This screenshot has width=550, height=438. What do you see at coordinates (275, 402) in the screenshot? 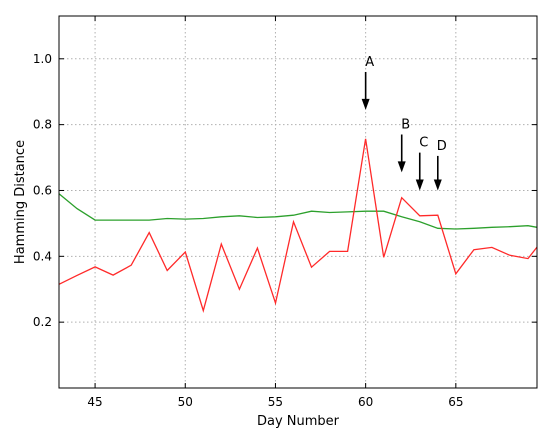
I see `x-tick-label: 55` at bounding box center [275, 402].